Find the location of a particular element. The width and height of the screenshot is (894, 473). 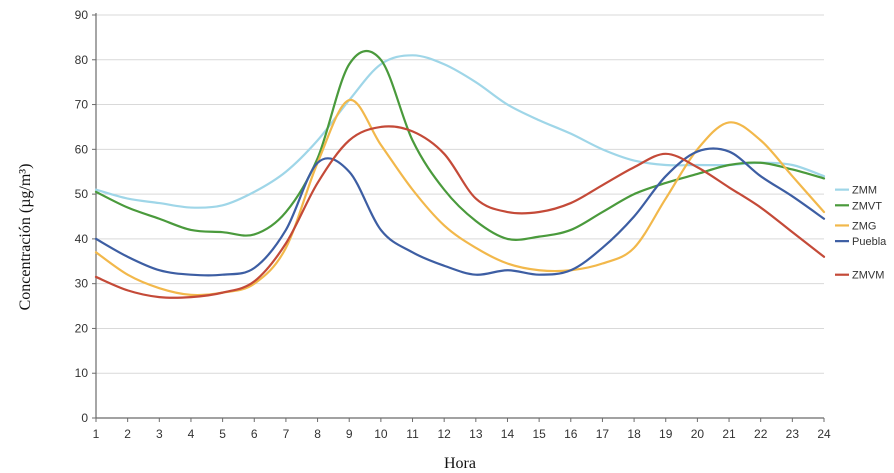

y-axis-title: Concentración (µg/m³) is located at coordinates (25, 237).